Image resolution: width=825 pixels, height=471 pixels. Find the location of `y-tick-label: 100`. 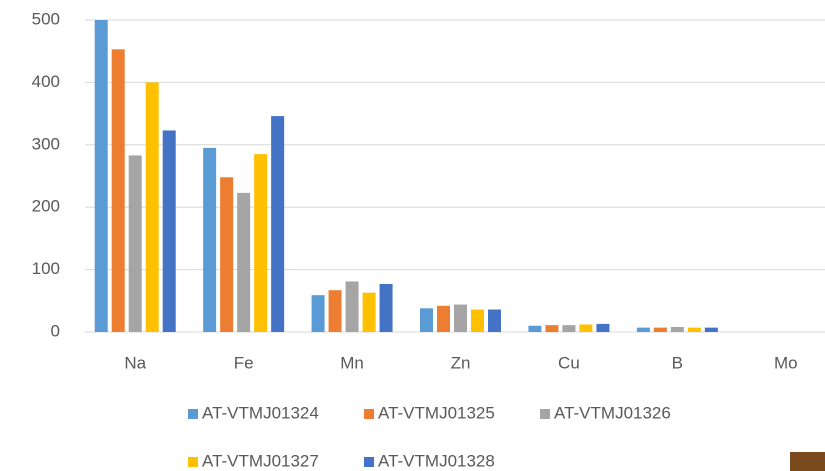

y-tick-label: 100 is located at coordinates (46, 268).